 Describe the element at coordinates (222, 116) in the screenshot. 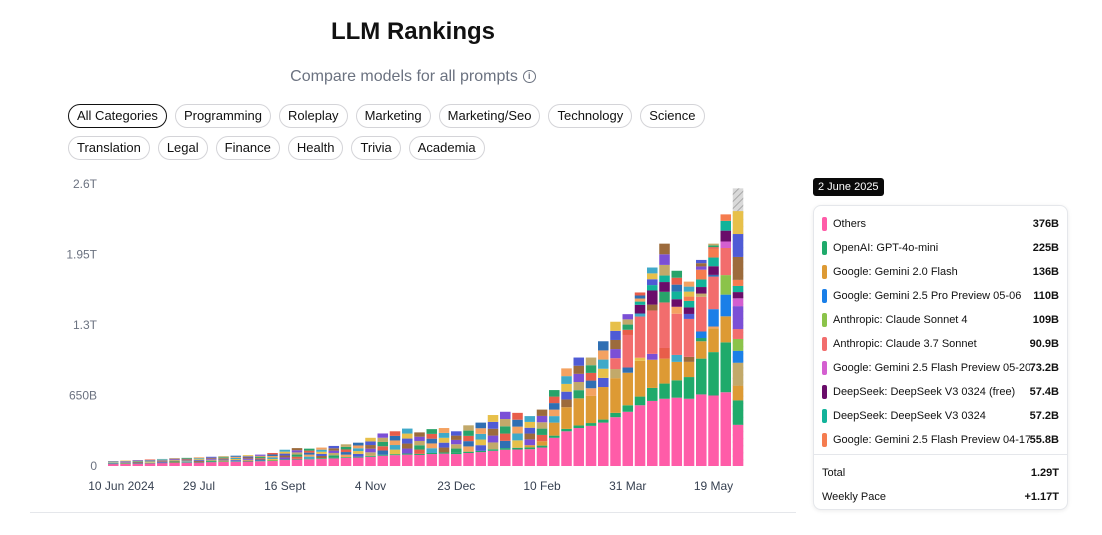

I see `category-chip-programming: Programming` at that location.